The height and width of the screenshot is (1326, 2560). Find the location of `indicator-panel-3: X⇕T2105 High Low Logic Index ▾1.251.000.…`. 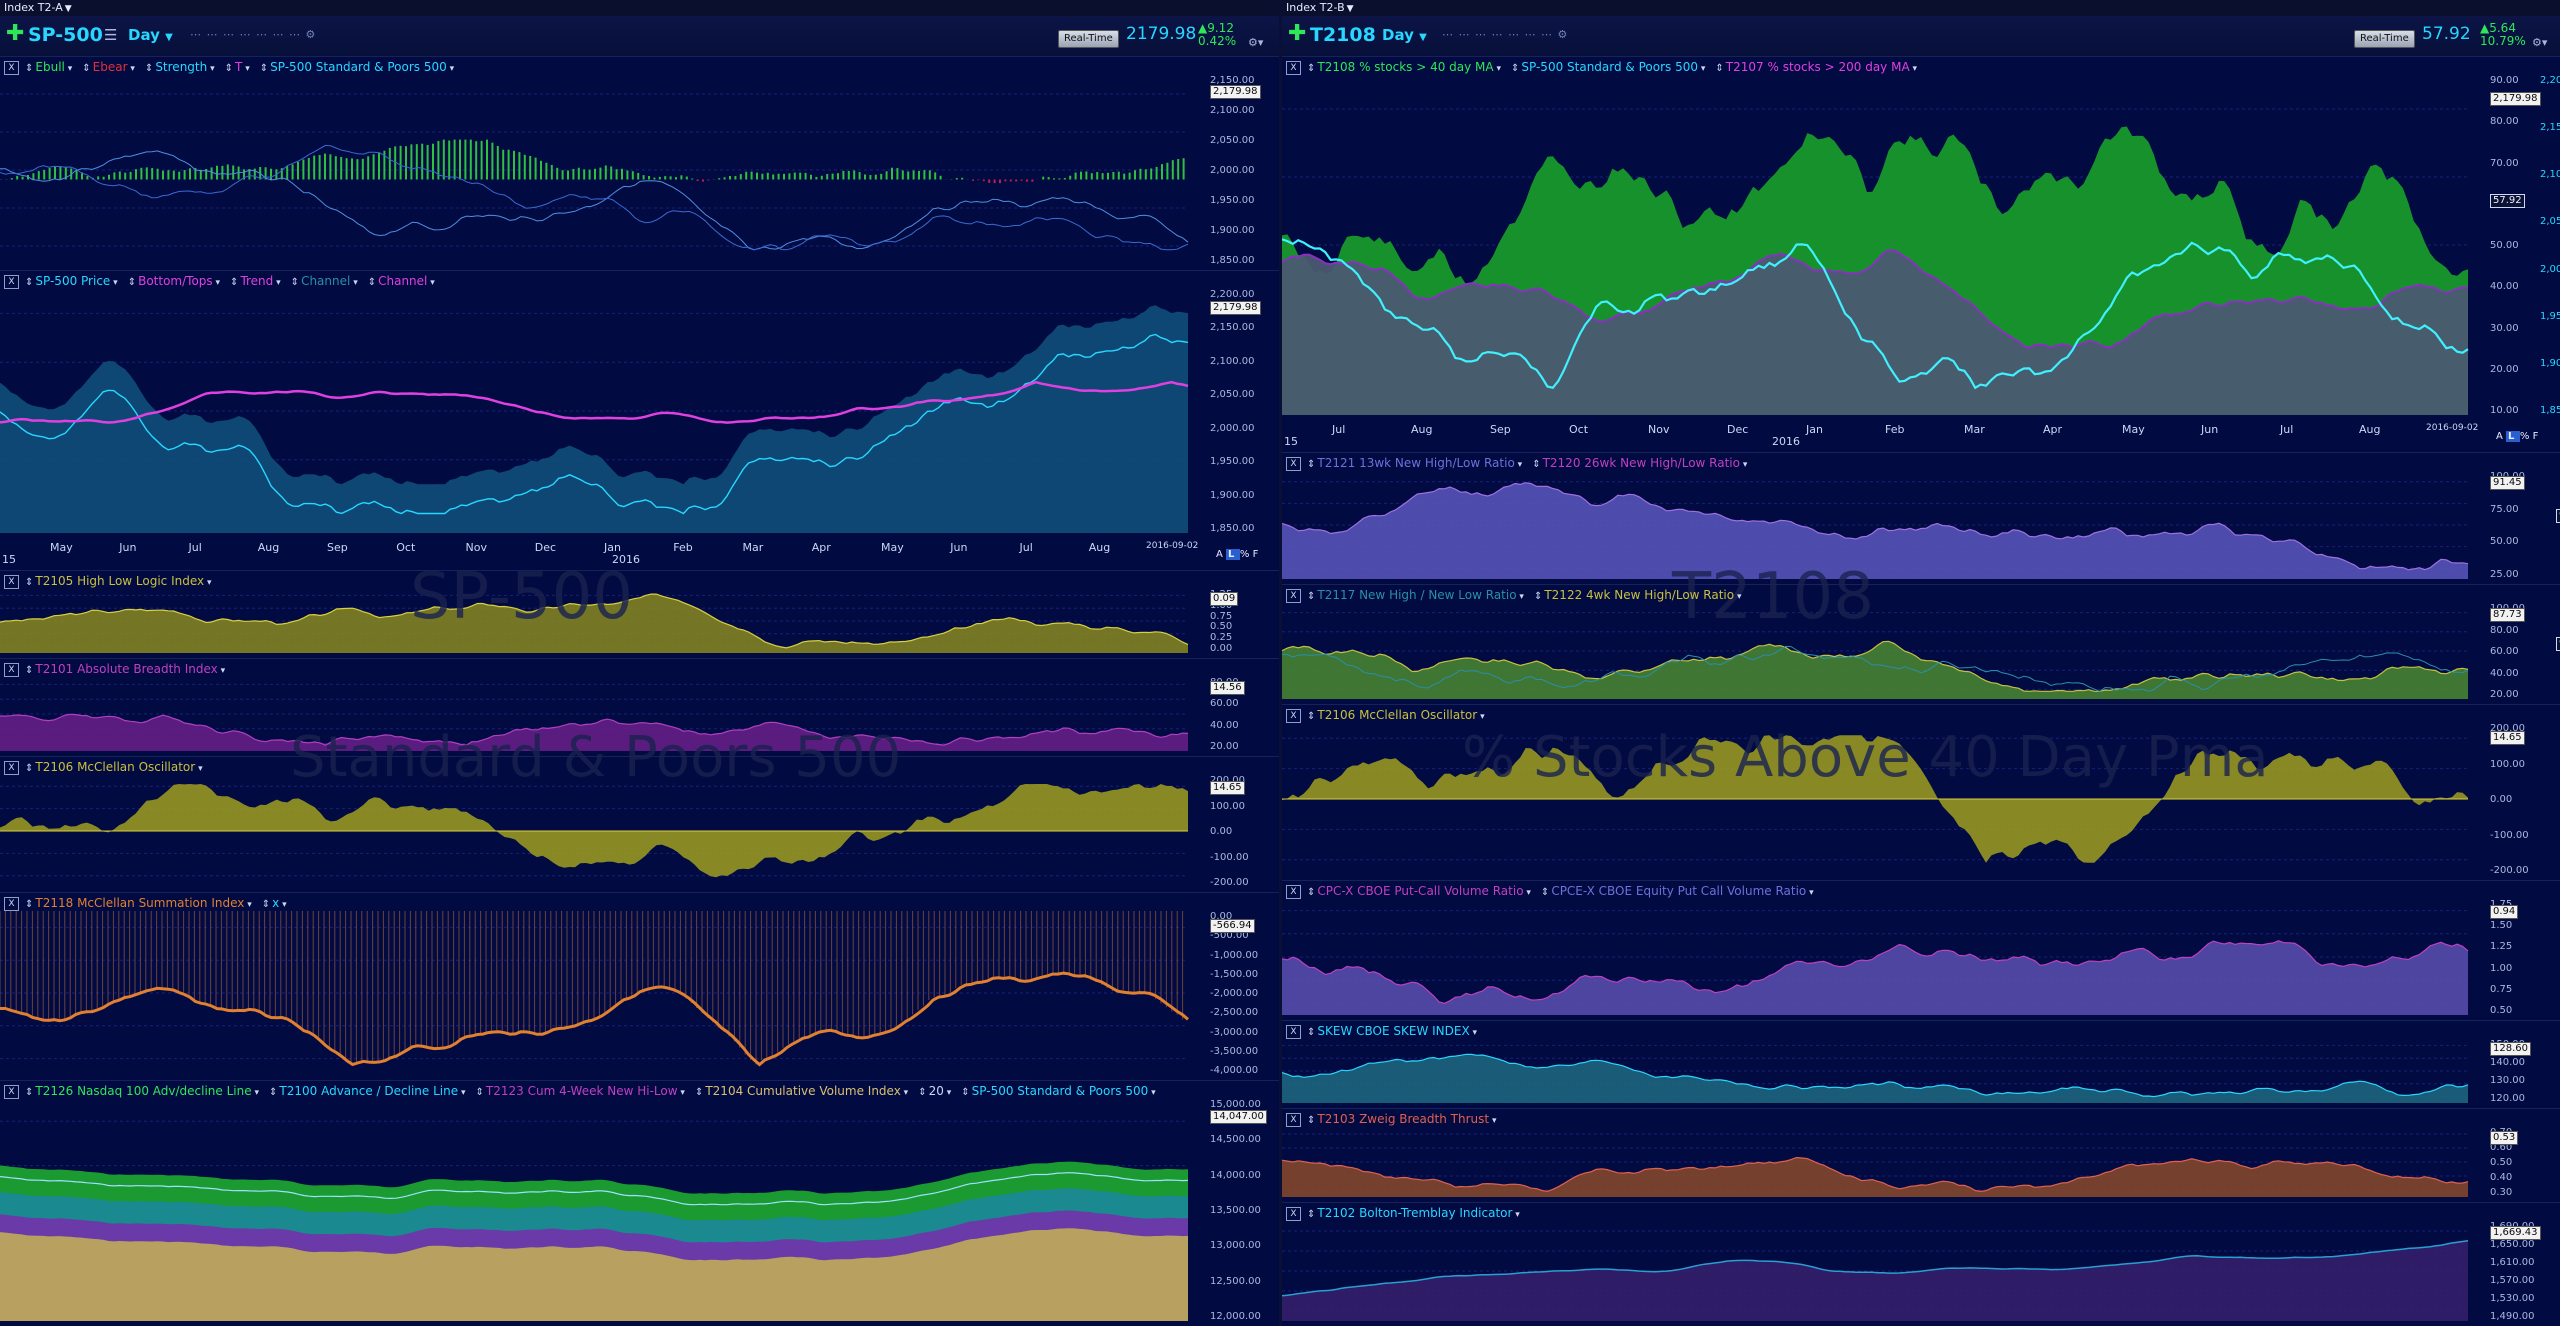

indicator-panel-3: X⇕T2105 High Low Logic Index ▾1.251.000.… is located at coordinates (639, 614).